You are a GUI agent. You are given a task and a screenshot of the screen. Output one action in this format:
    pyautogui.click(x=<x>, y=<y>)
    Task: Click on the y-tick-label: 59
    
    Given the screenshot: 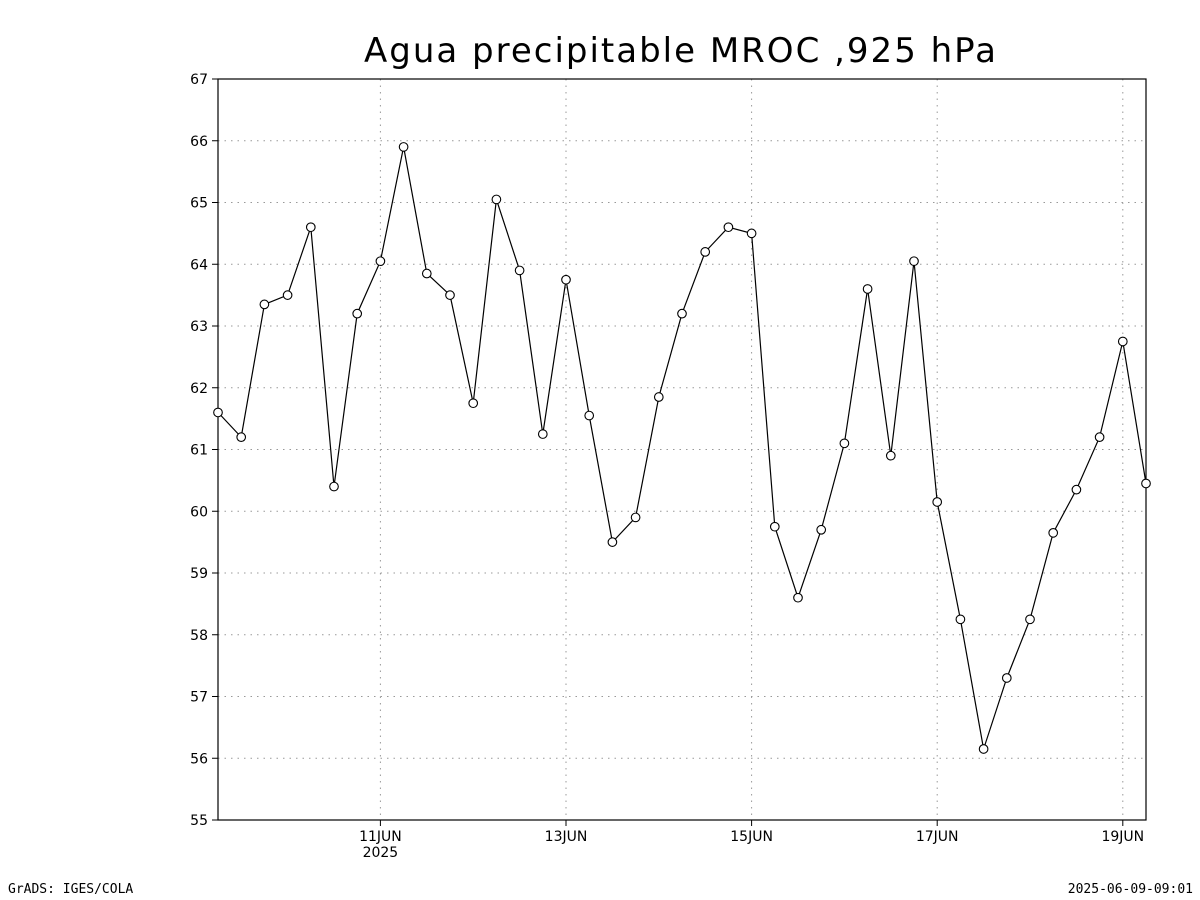 What is the action you would take?
    pyautogui.click(x=199, y=574)
    